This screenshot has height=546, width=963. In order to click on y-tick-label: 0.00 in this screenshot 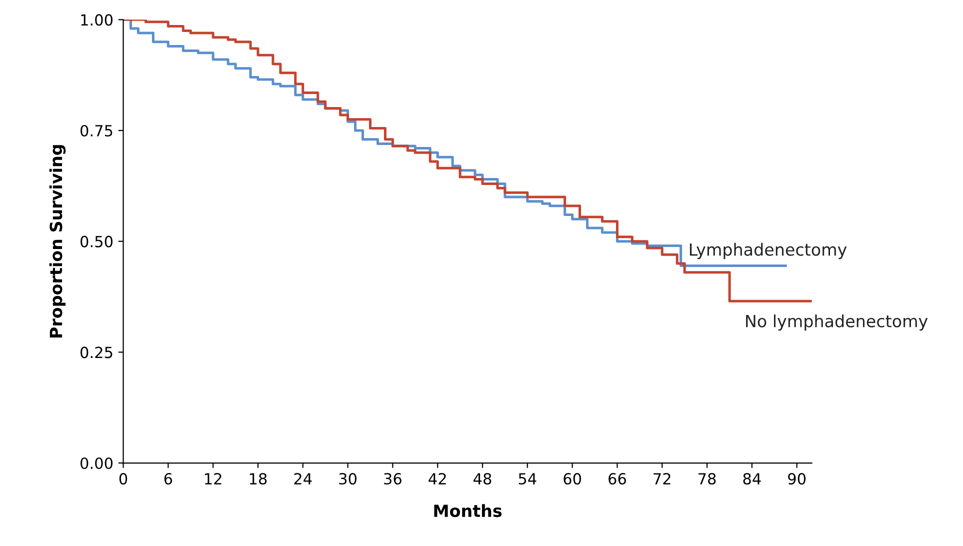, I will do `click(96, 463)`.